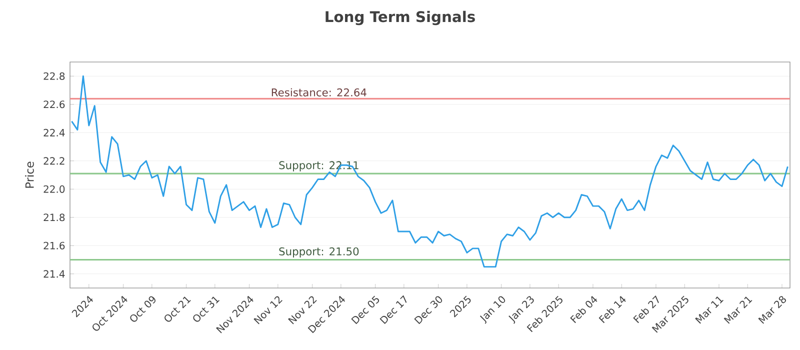 Image resolution: width=800 pixels, height=350 pixels. Describe the element at coordinates (493, 310) in the screenshot. I see `x-tick-label: Jan 10` at that location.